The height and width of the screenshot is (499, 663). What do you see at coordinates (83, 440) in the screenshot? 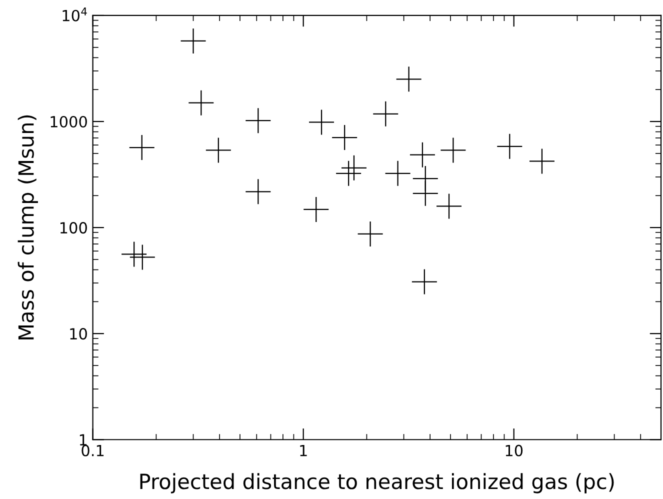
I see `y-tick-label: 1` at bounding box center [83, 440].